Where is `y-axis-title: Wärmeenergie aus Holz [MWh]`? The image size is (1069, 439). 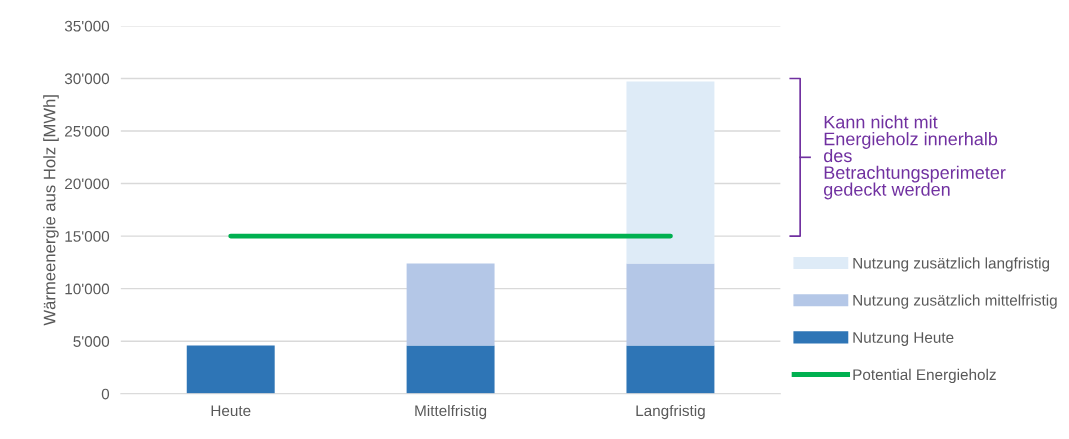 y-axis-title: Wärmeenergie aus Holz [MWh] is located at coordinates (51, 210).